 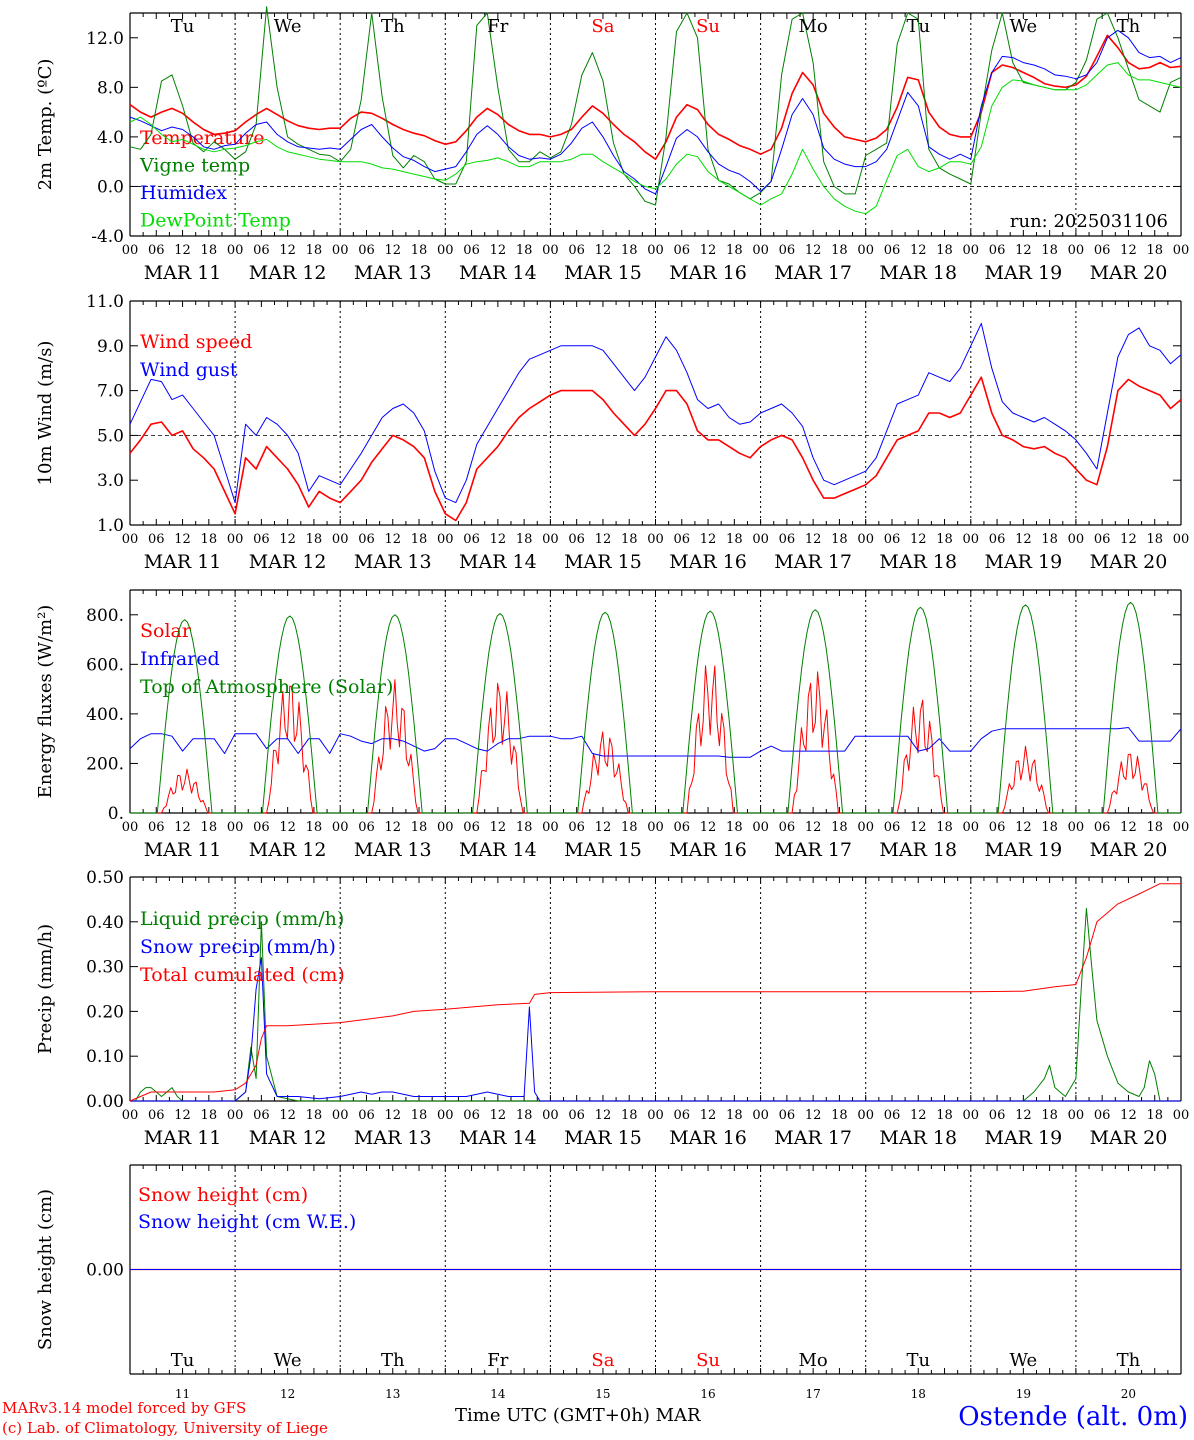 I want to click on precip-series-snow-precip-mm-h, so click(x=655, y=1029).